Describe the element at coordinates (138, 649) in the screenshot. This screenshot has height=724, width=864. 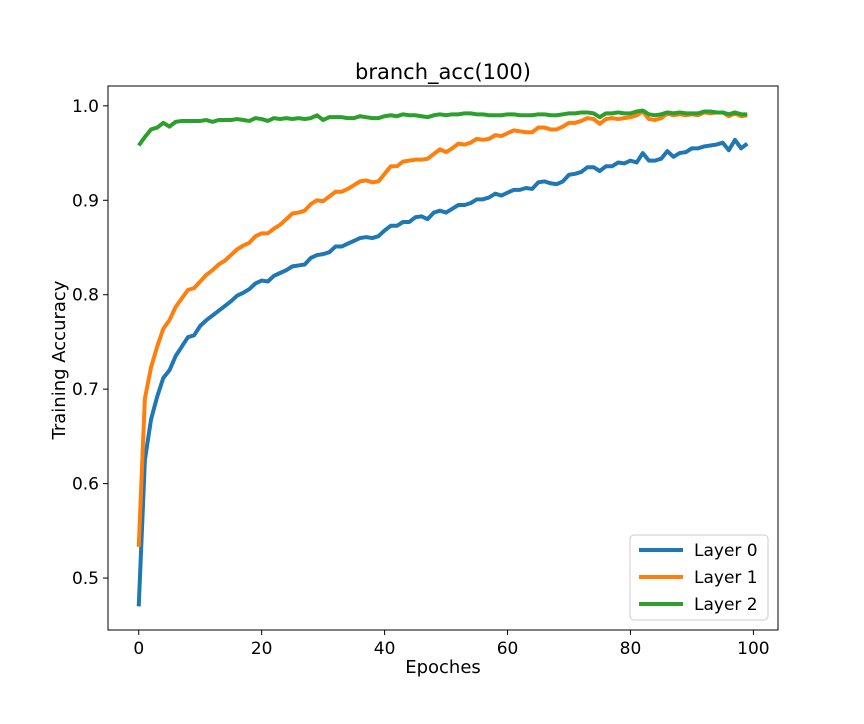
I see `x-tick-label: 0` at that location.